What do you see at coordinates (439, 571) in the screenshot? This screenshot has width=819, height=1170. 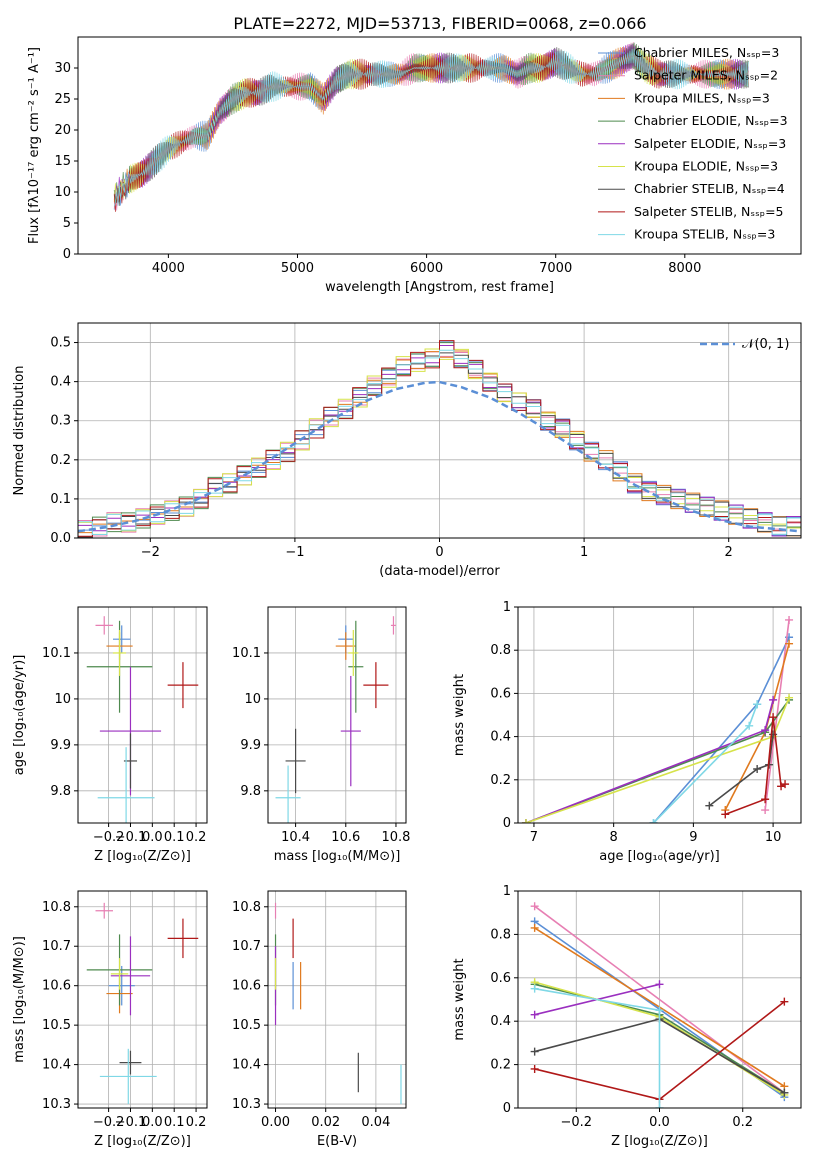 I see `x-axis-label: (data-model)/error` at bounding box center [439, 571].